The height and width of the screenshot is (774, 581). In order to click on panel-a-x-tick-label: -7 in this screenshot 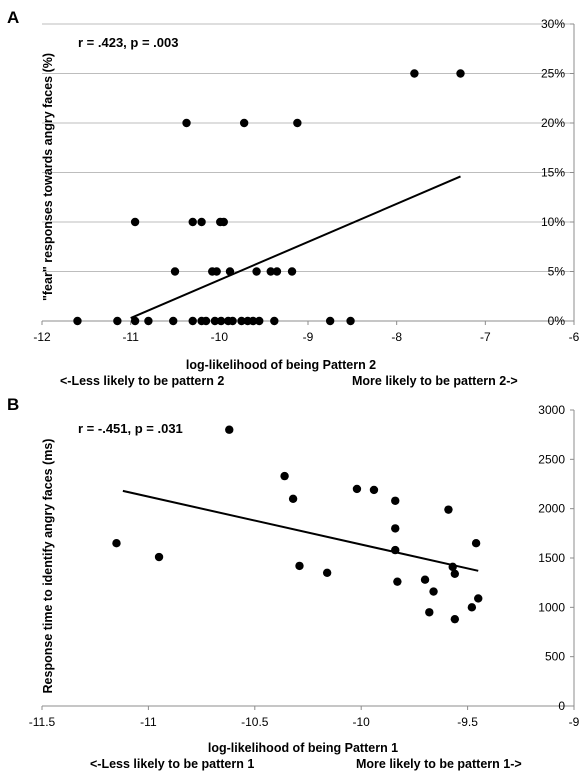, I will do `click(485, 337)`.